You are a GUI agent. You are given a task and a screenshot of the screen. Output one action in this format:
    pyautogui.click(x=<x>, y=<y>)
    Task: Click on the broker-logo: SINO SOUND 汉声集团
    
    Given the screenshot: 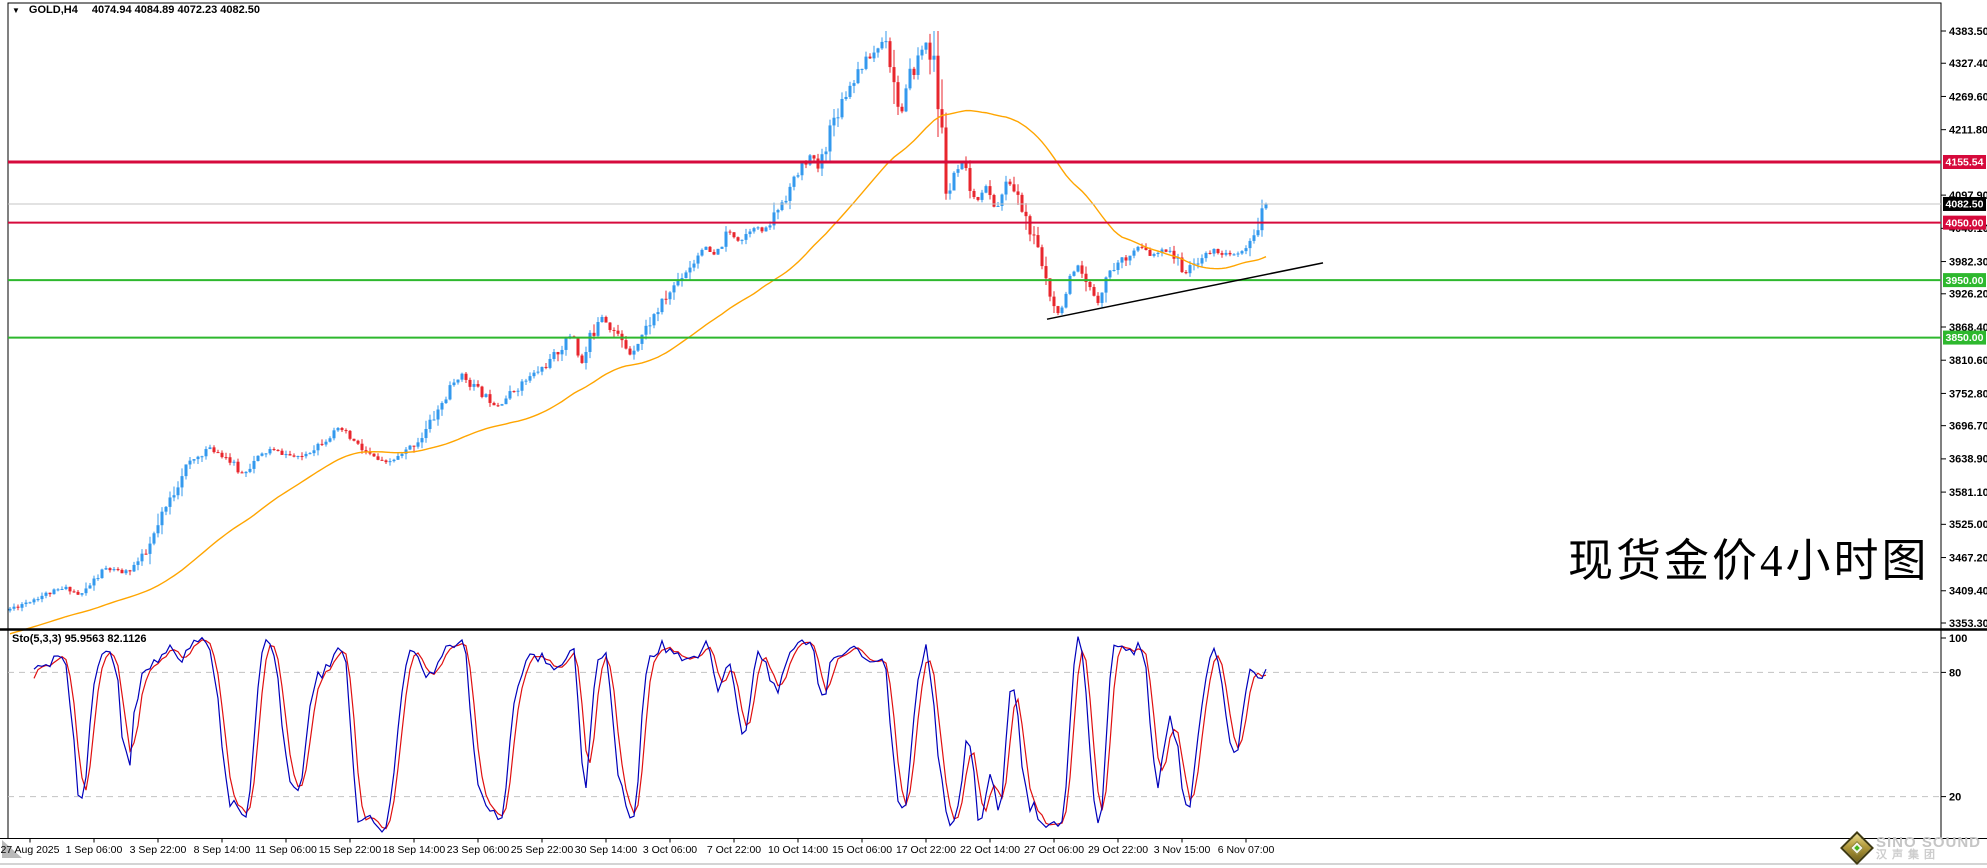 What is the action you would take?
    pyautogui.click(x=1910, y=848)
    